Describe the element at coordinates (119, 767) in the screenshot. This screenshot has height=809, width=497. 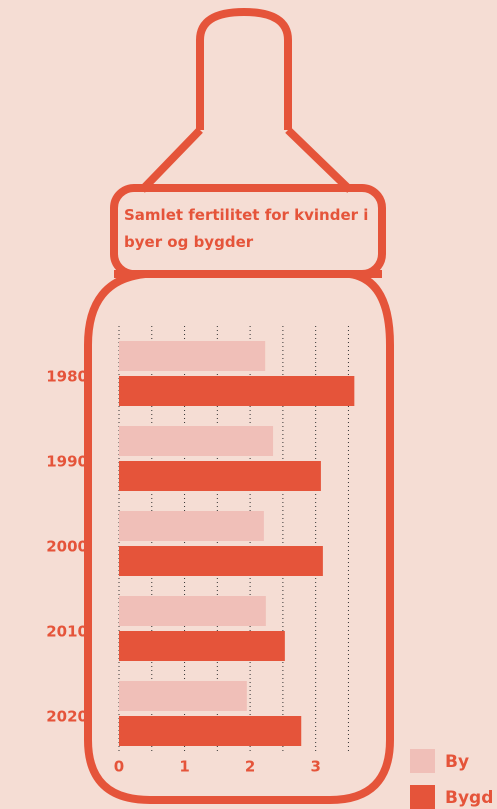
I see `x-tick-label: 0` at that location.